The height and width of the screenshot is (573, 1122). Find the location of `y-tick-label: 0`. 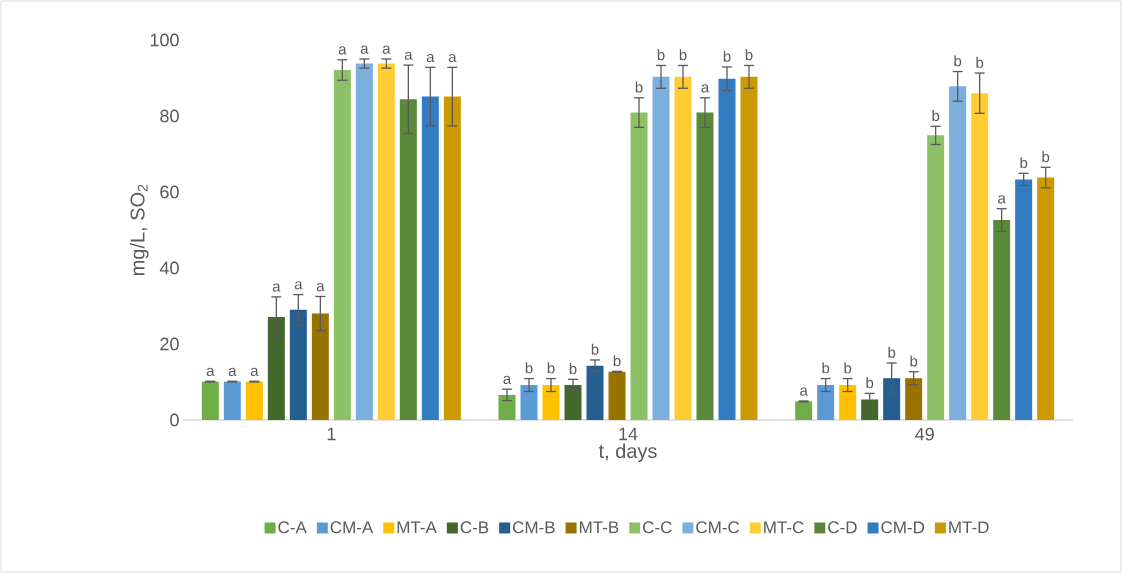

y-tick-label: 0 is located at coordinates (174, 420).